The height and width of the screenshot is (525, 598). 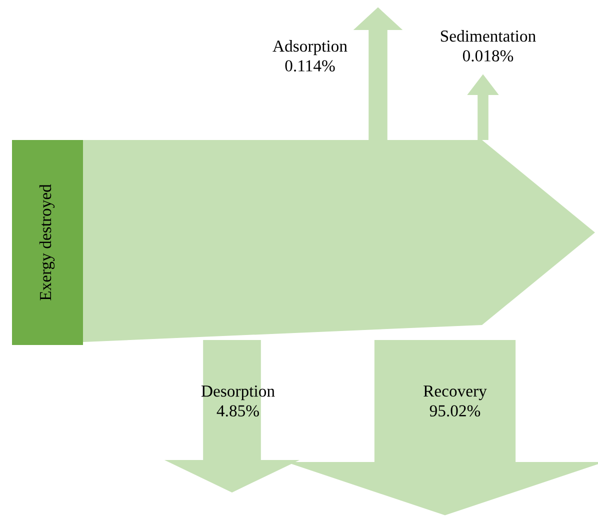 What do you see at coordinates (455, 411) in the screenshot?
I see `data-label: 95.02%` at bounding box center [455, 411].